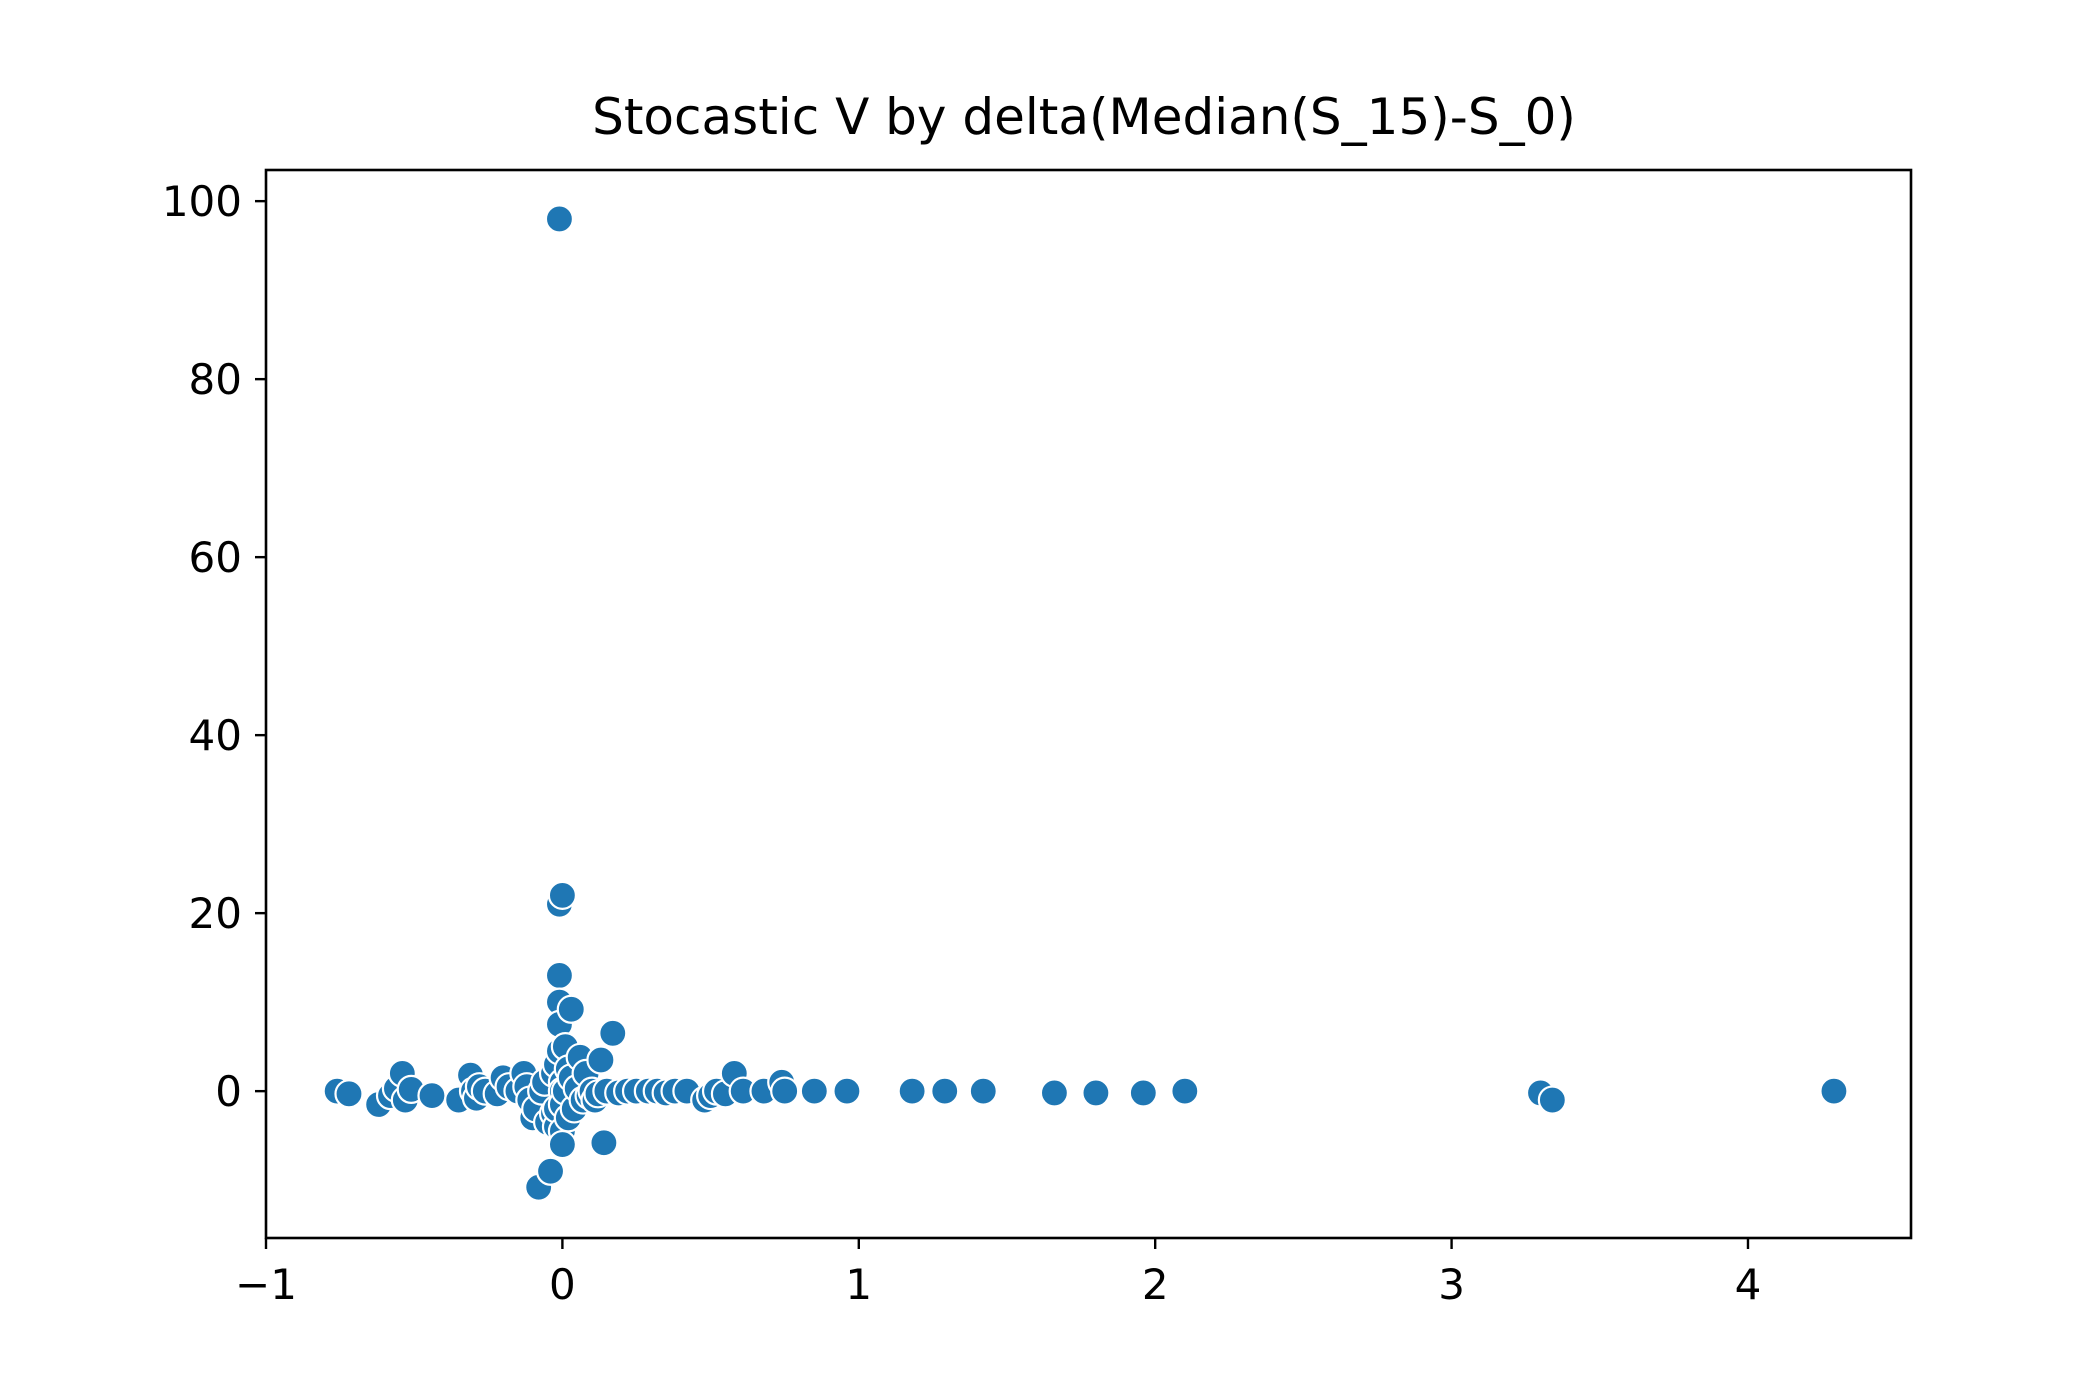 This screenshot has width=2100, height=1400. I want to click on x-tick-label: 4, so click(1748, 1284).